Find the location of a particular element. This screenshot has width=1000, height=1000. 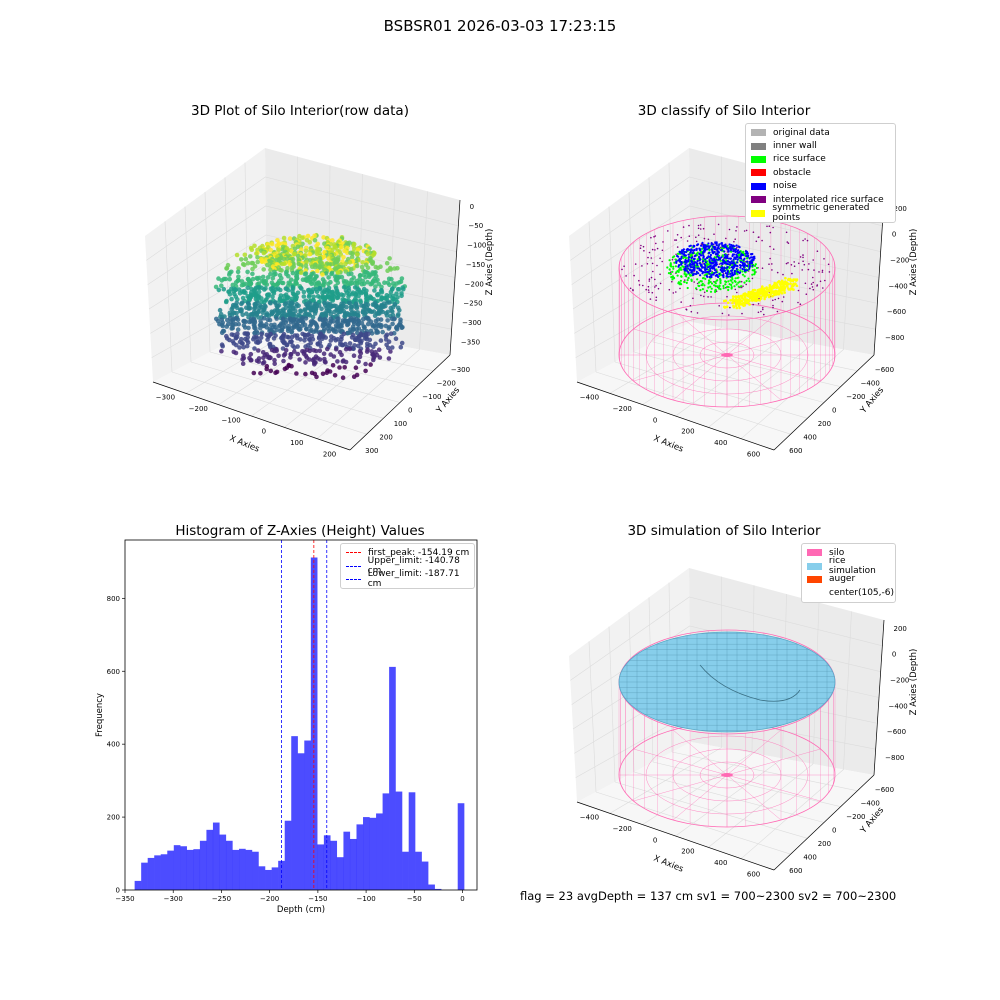

legend-label: inner wall is located at coordinates (795, 146).